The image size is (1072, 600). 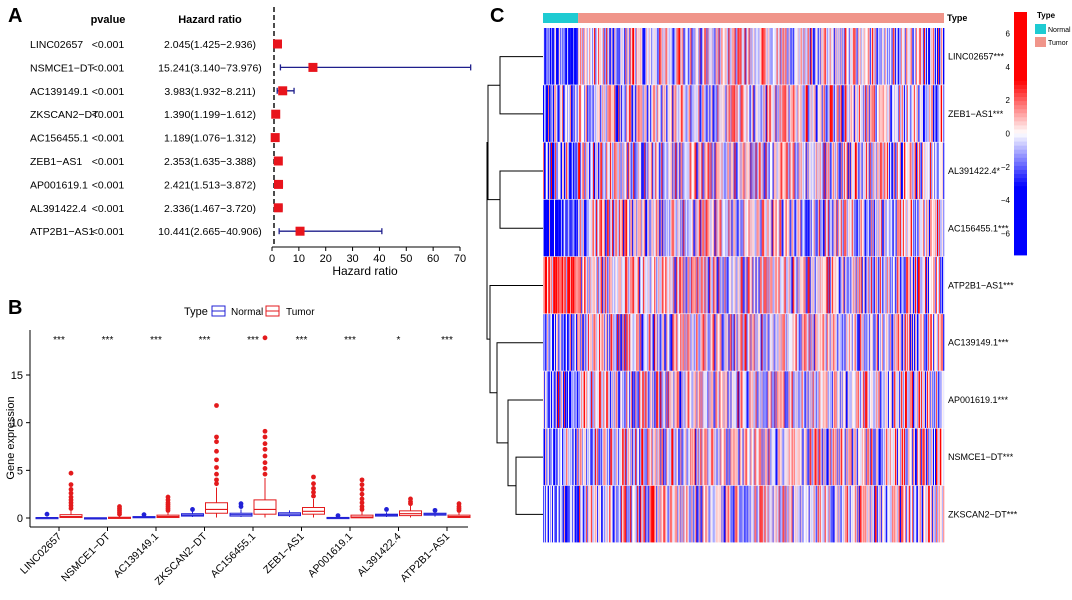 What do you see at coordinates (300, 231) in the screenshot?
I see `forest-hr-point` at bounding box center [300, 231].